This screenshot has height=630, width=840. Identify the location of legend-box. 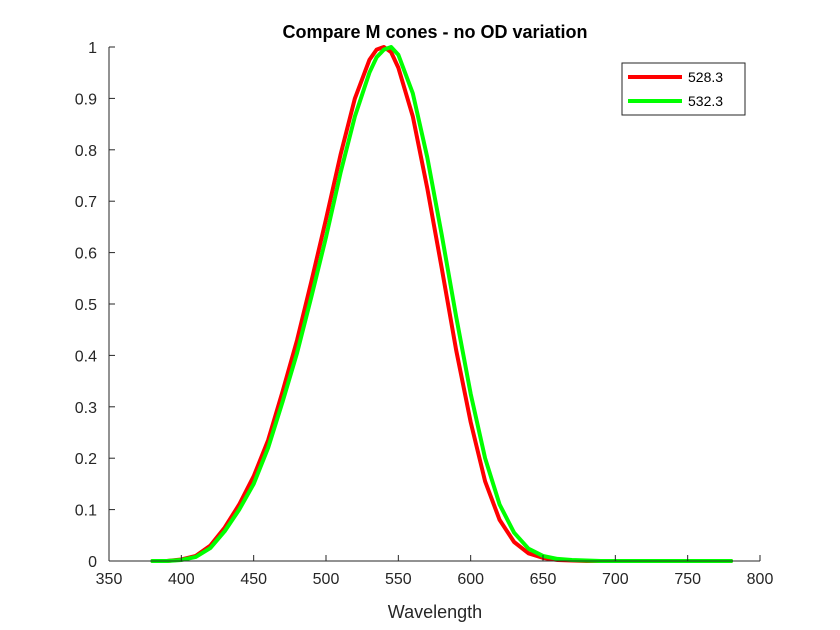
(683, 89).